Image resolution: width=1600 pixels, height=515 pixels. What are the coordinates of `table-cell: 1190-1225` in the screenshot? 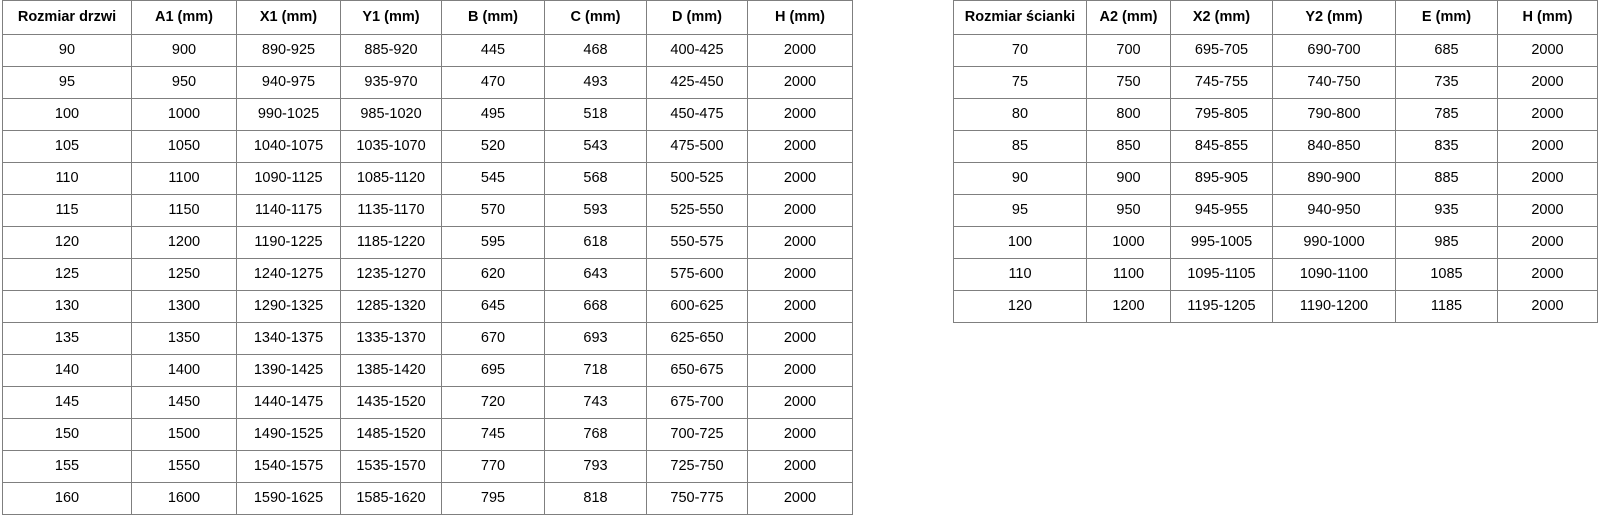 It's located at (288, 242).